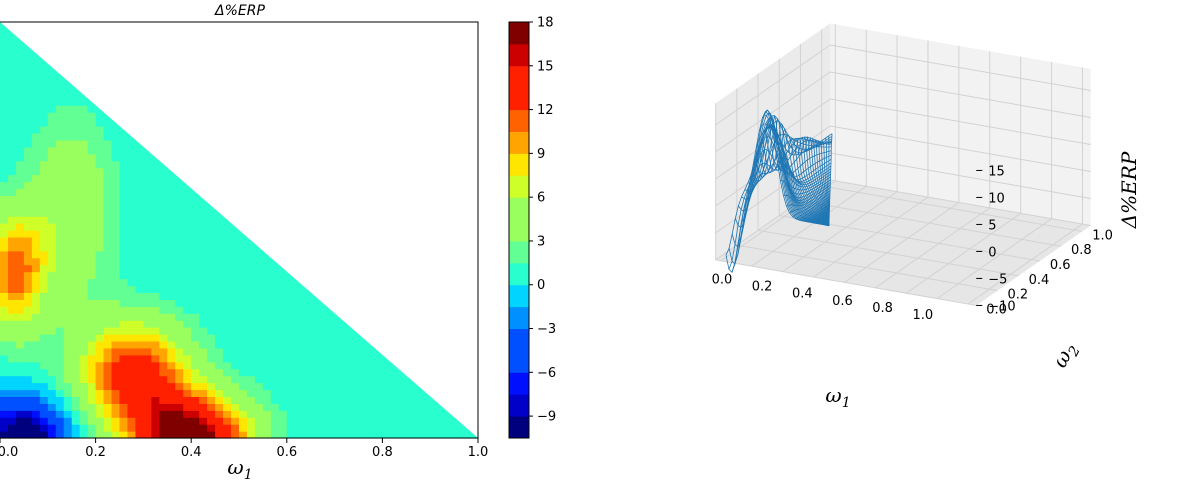  I want to click on surface-line, so click(824, 183).